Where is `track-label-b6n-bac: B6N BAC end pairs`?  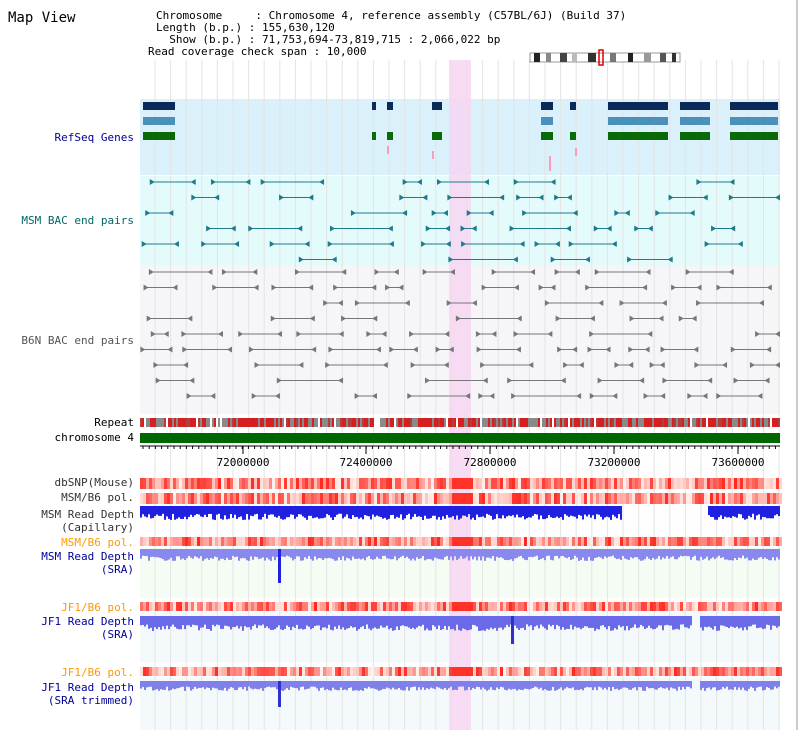
track-label-b6n-bac: B6N BAC end pairs is located at coordinates (77, 340).